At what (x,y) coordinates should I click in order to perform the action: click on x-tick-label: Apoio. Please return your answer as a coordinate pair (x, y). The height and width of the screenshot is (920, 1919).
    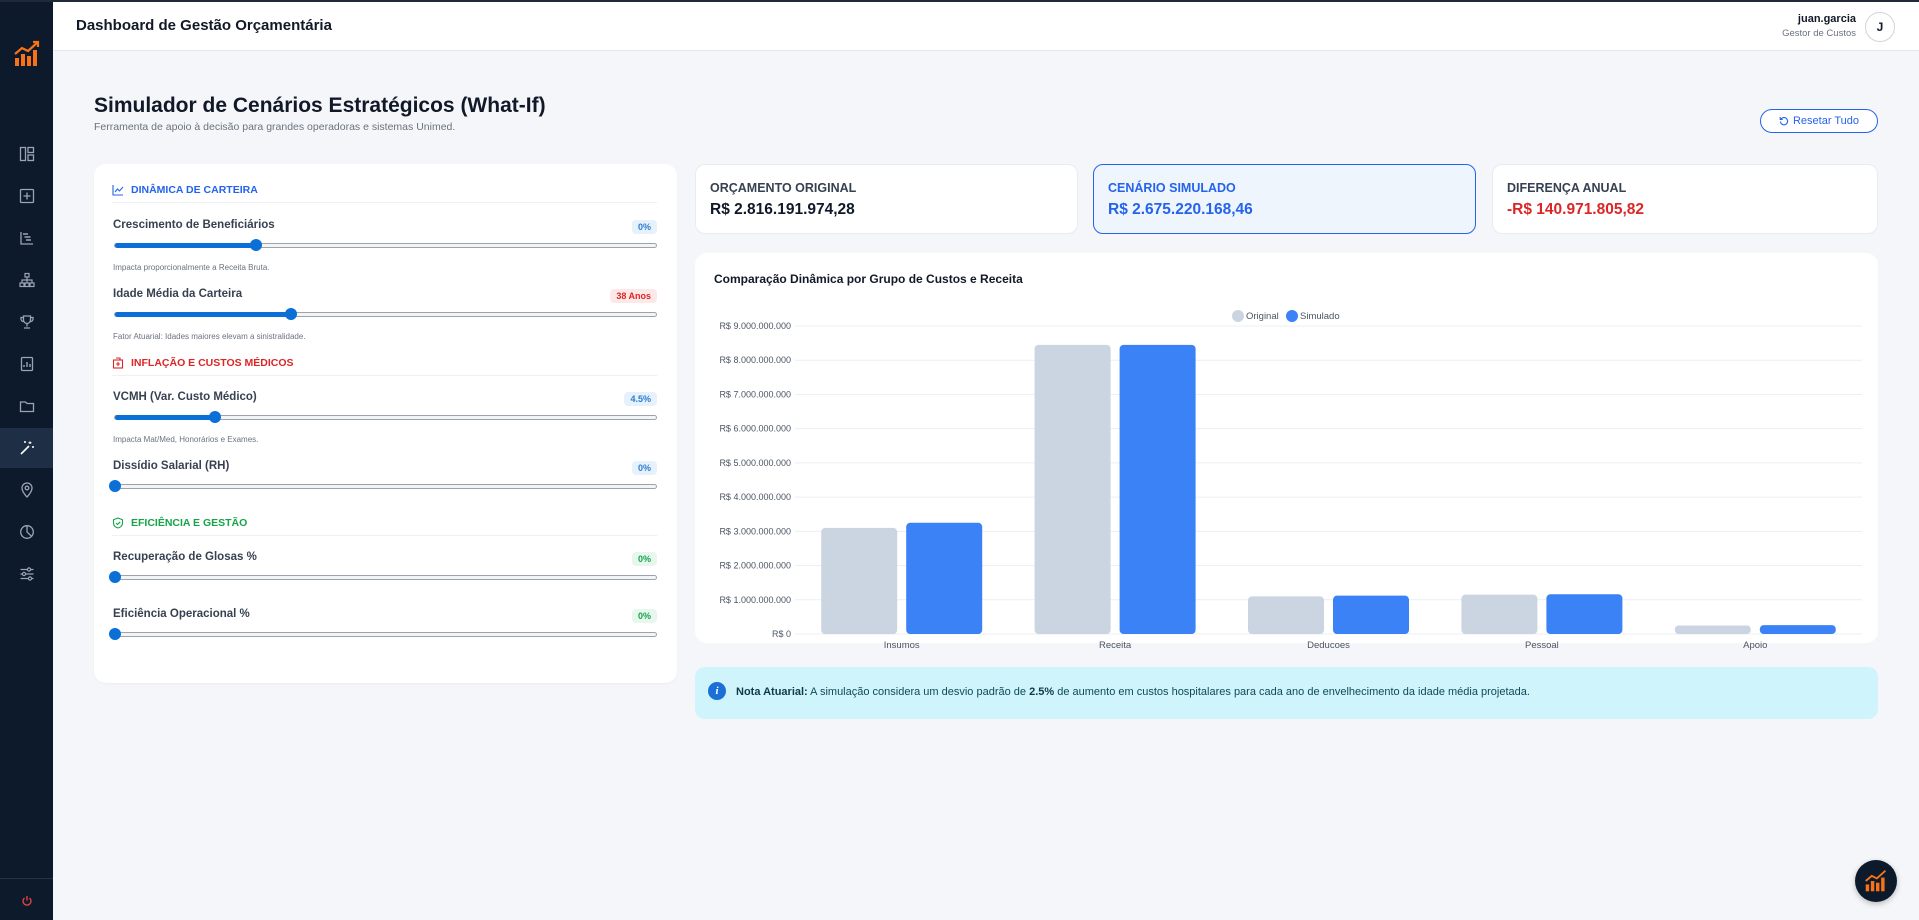
    Looking at the image, I should click on (1755, 645).